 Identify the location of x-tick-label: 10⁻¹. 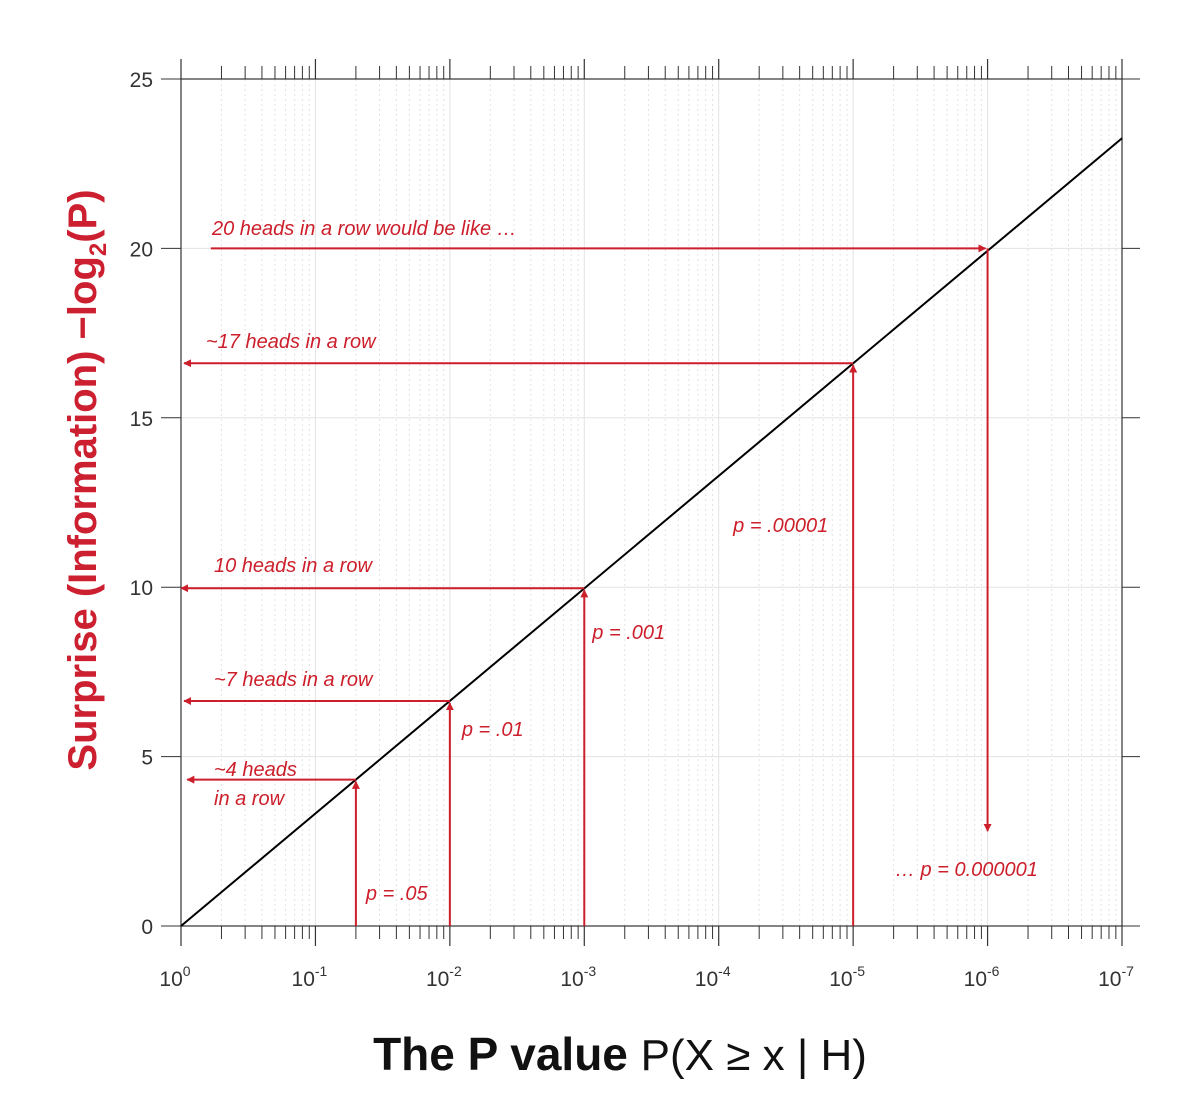
(310, 977).